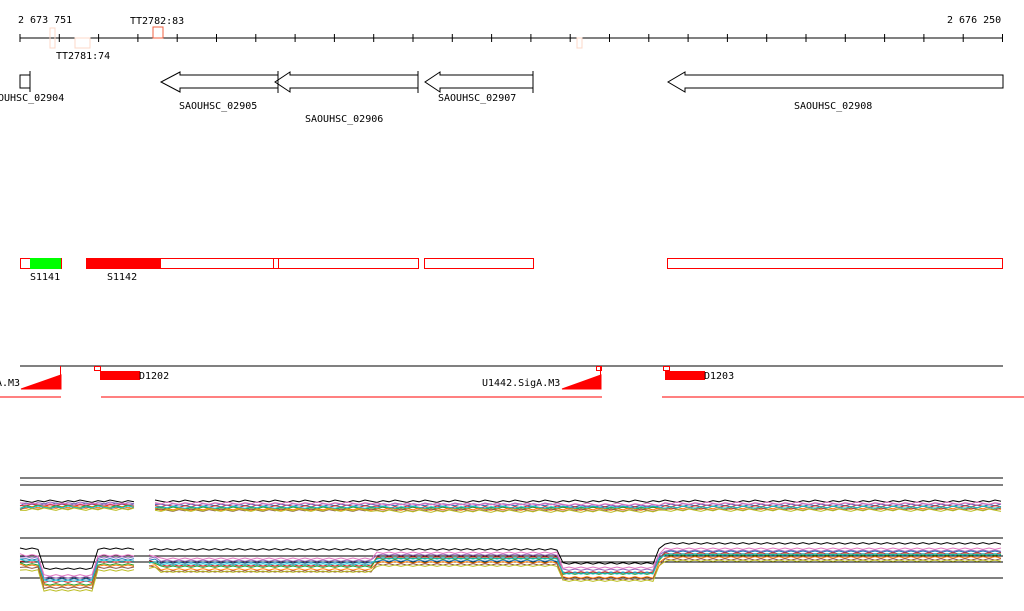 The height and width of the screenshot is (611, 1024). What do you see at coordinates (41, 378) in the screenshot?
I see `promoter-sigA-m3` at bounding box center [41, 378].